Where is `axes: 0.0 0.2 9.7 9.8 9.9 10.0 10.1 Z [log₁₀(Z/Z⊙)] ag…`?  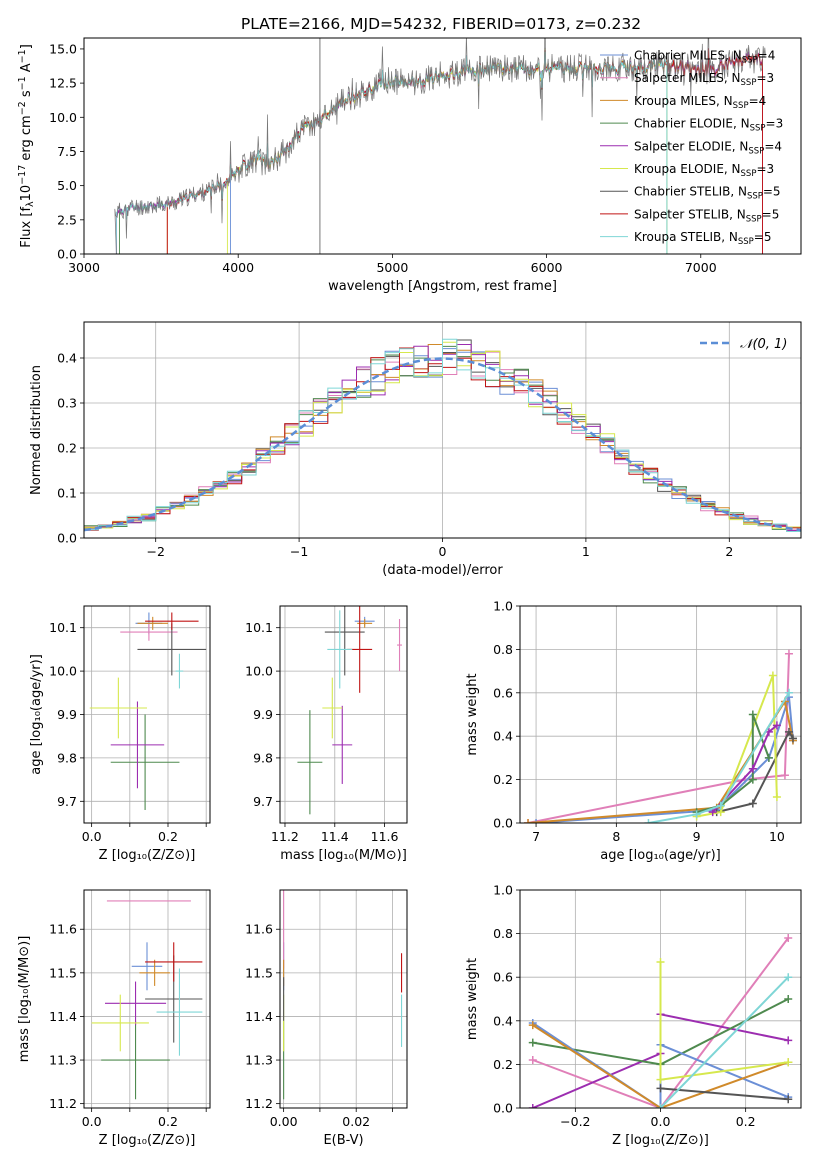 axes: 0.0 0.2 9.7 9.8 9.9 10.0 10.1 Z [log₁₀(Z/Z⊙)] ag… is located at coordinates (120, 734).